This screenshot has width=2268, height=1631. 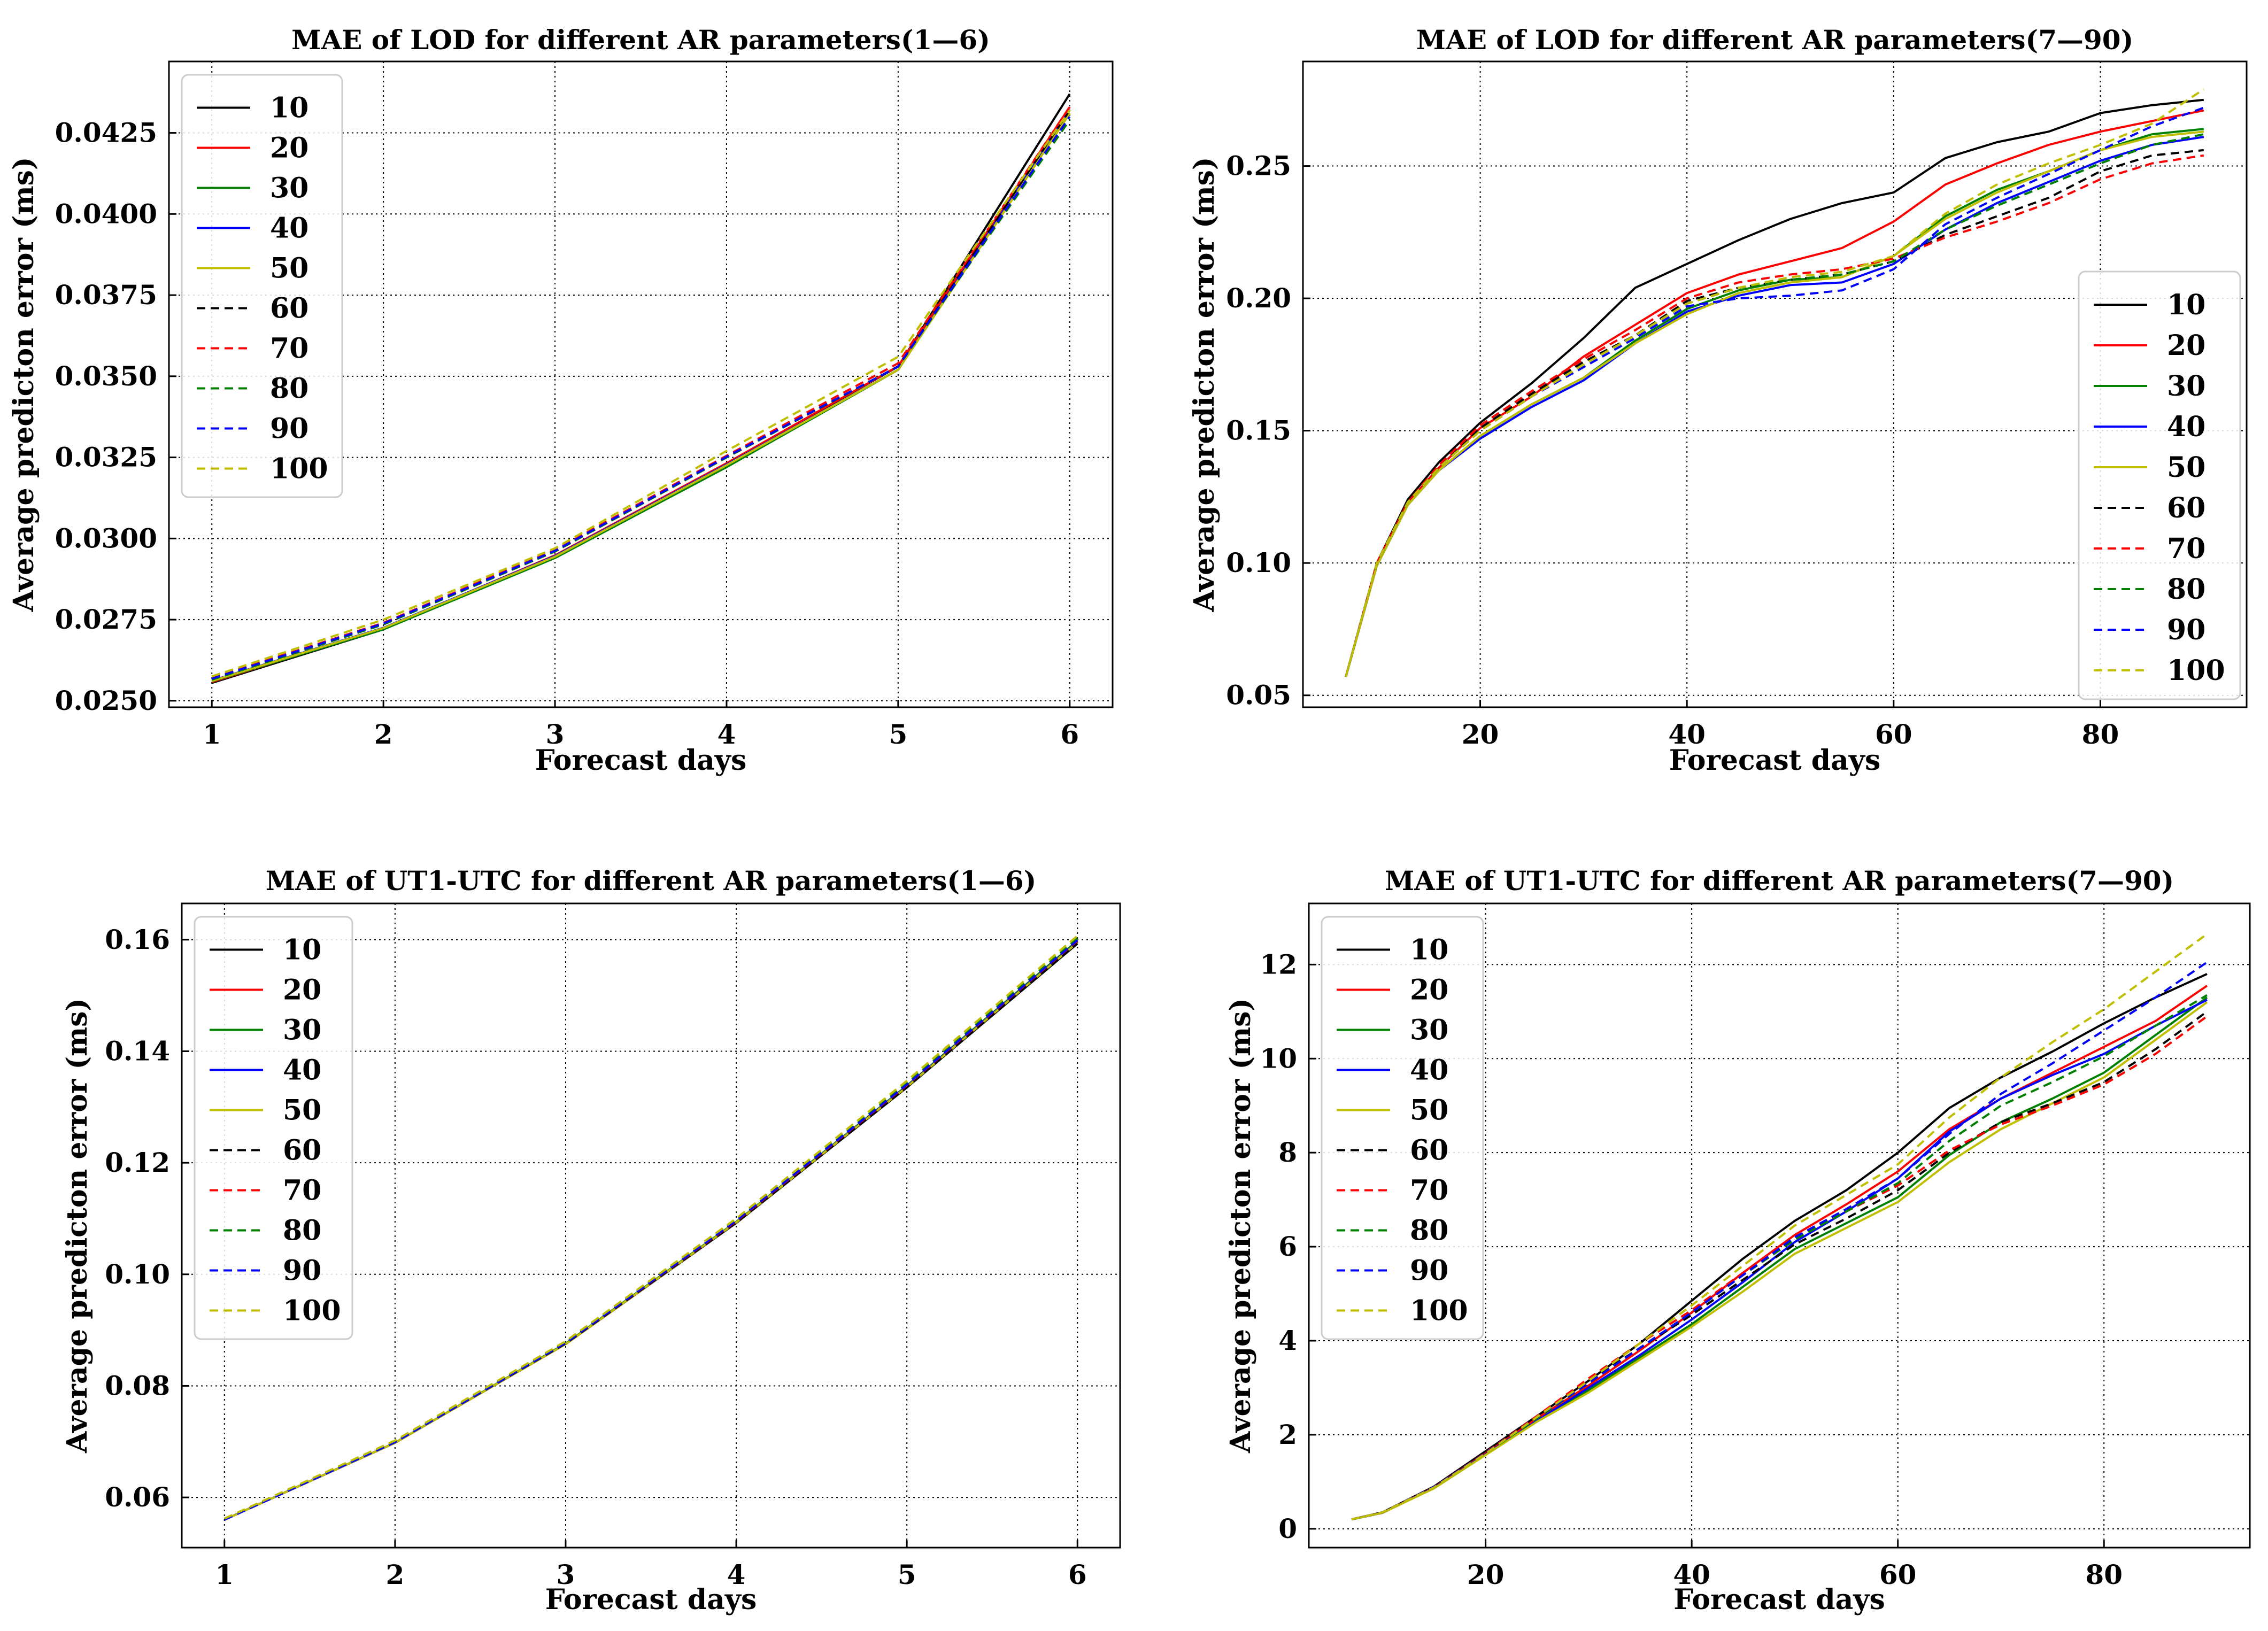 What do you see at coordinates (1259, 563) in the screenshot?
I see `y-tick-label: 0.10` at bounding box center [1259, 563].